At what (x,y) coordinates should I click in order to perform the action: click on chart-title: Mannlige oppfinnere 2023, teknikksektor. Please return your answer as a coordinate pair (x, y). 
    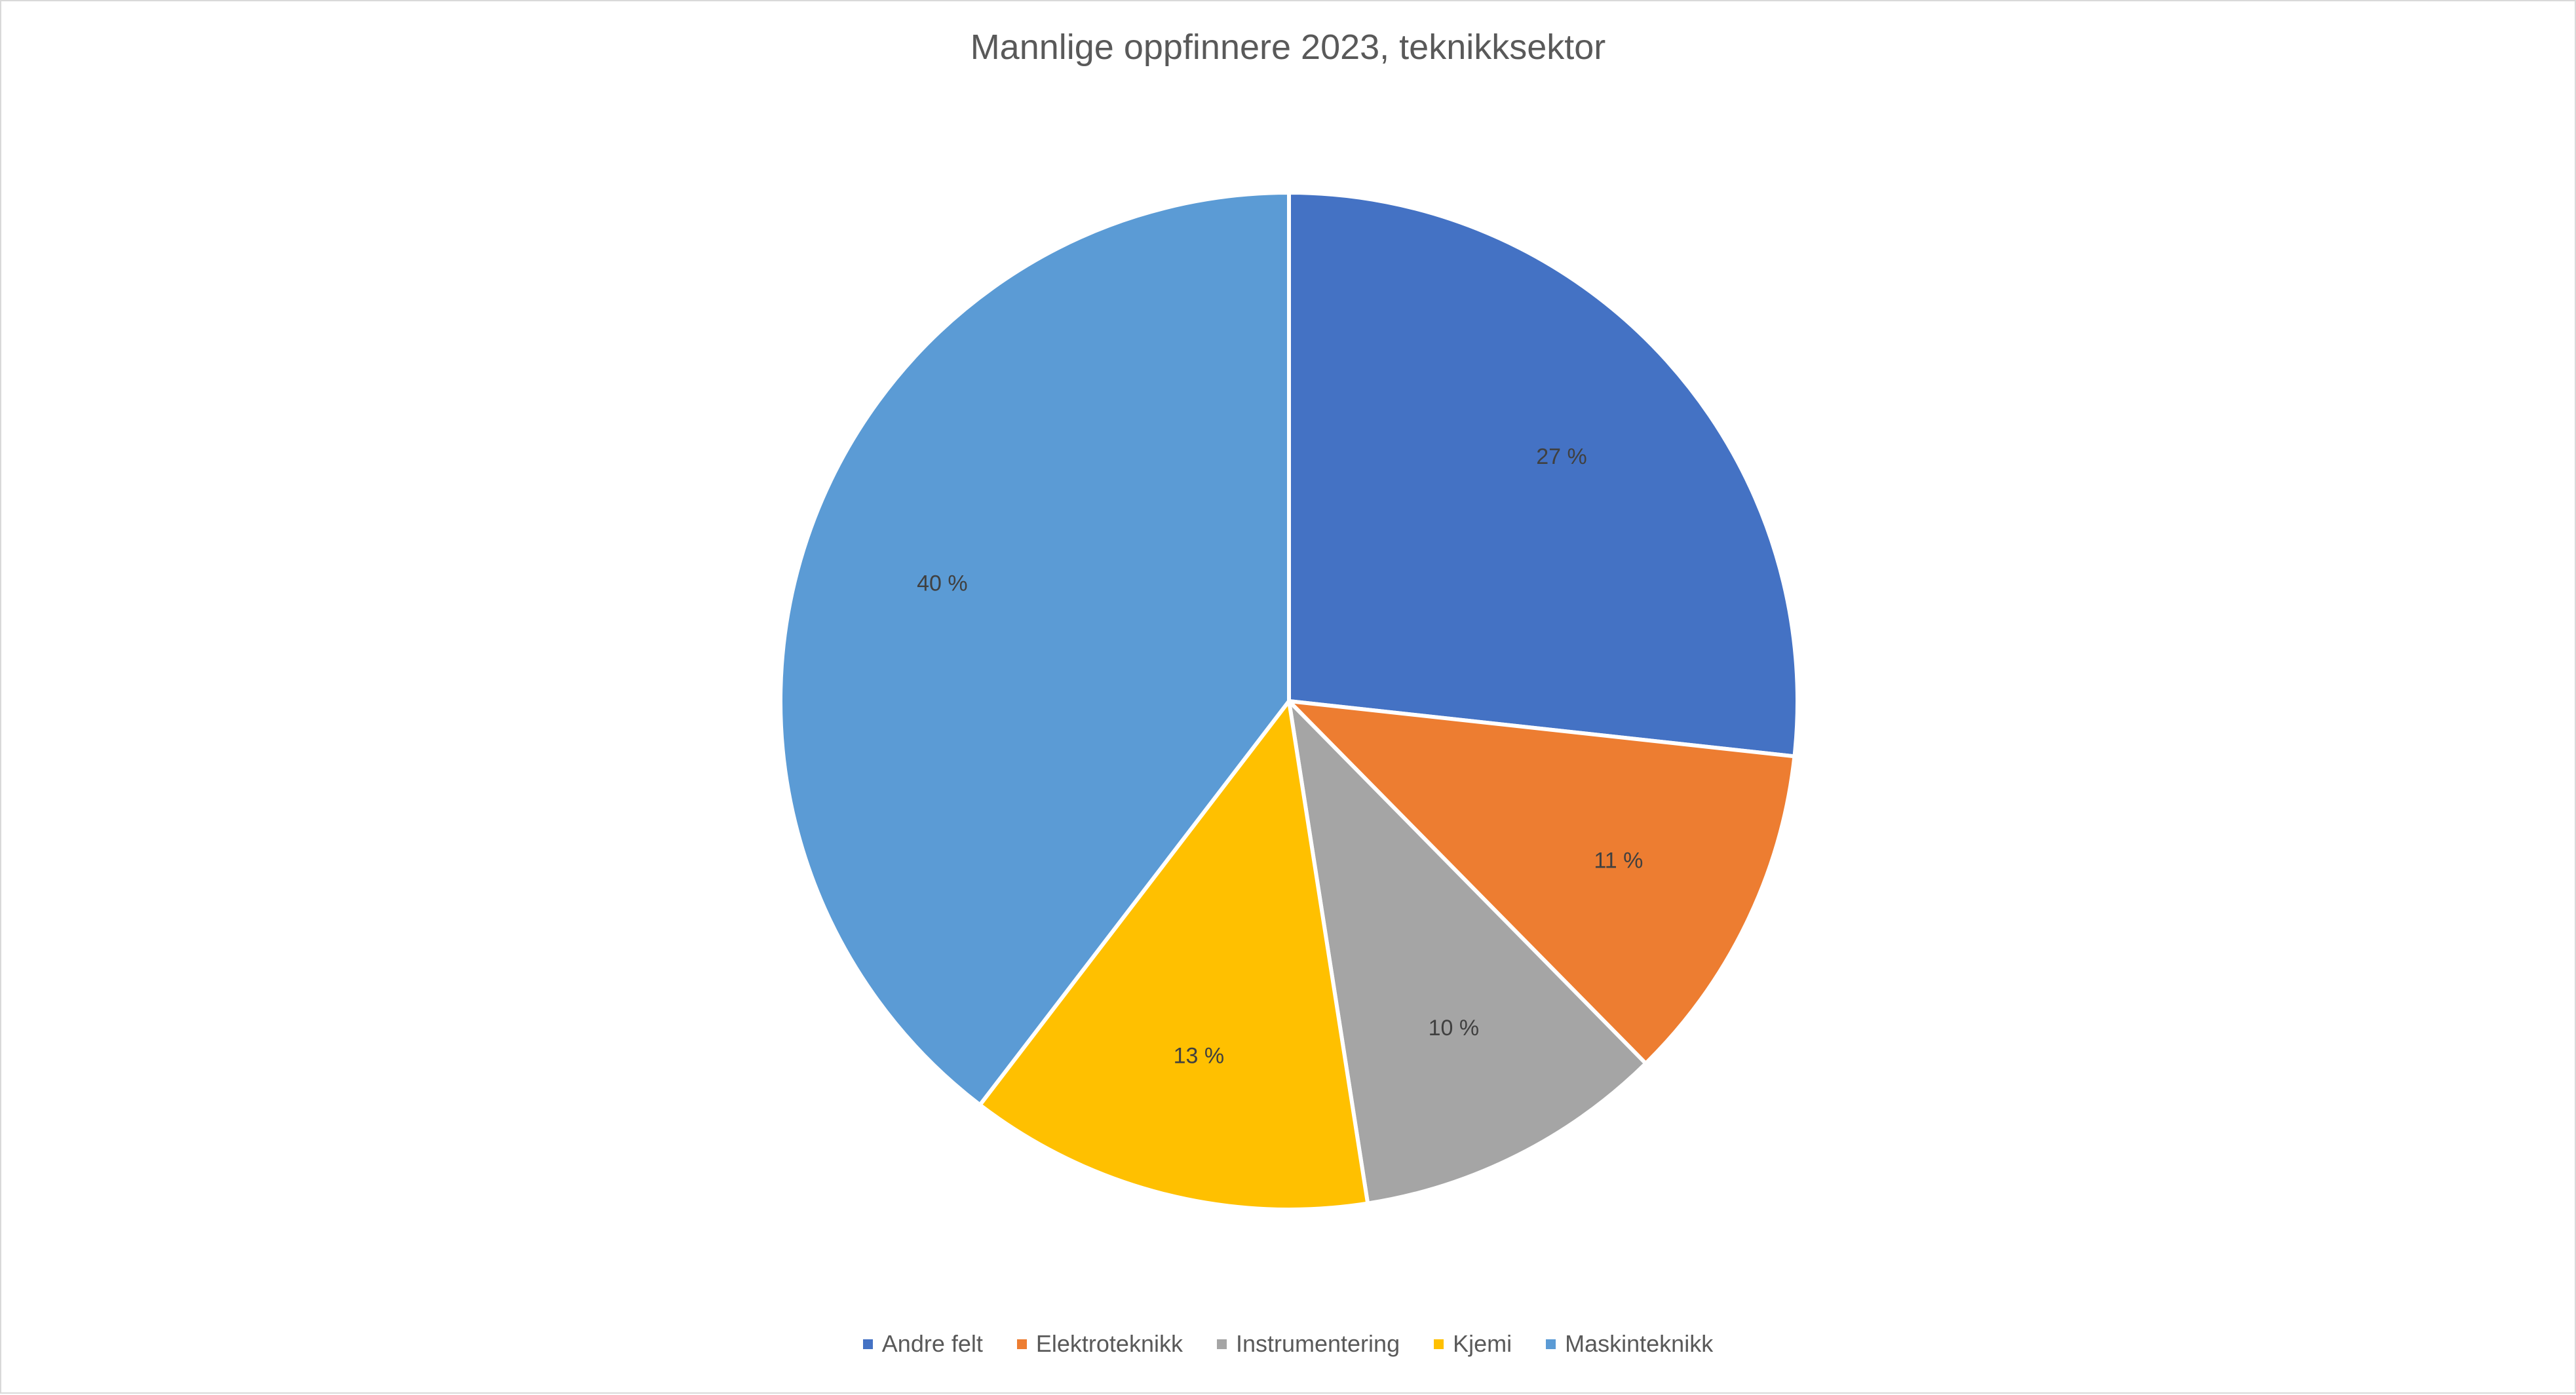
    Looking at the image, I should click on (1288, 47).